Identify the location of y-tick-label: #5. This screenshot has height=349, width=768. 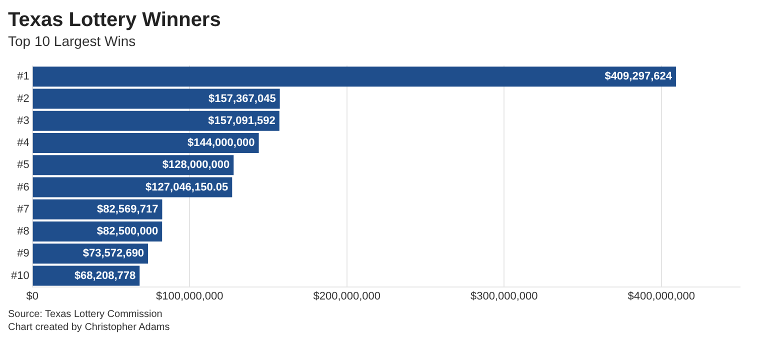
(23, 165).